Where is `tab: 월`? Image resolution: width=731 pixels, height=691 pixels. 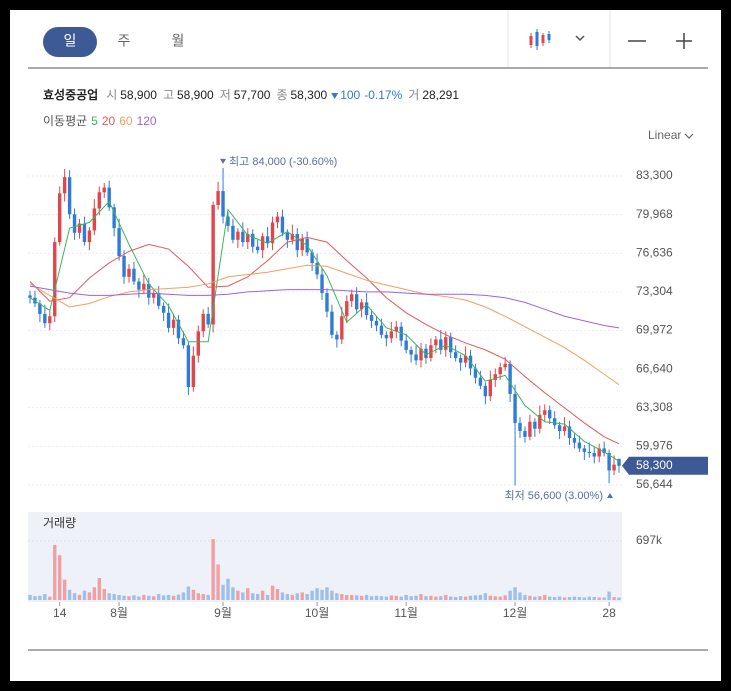 tab: 월 is located at coordinates (178, 41).